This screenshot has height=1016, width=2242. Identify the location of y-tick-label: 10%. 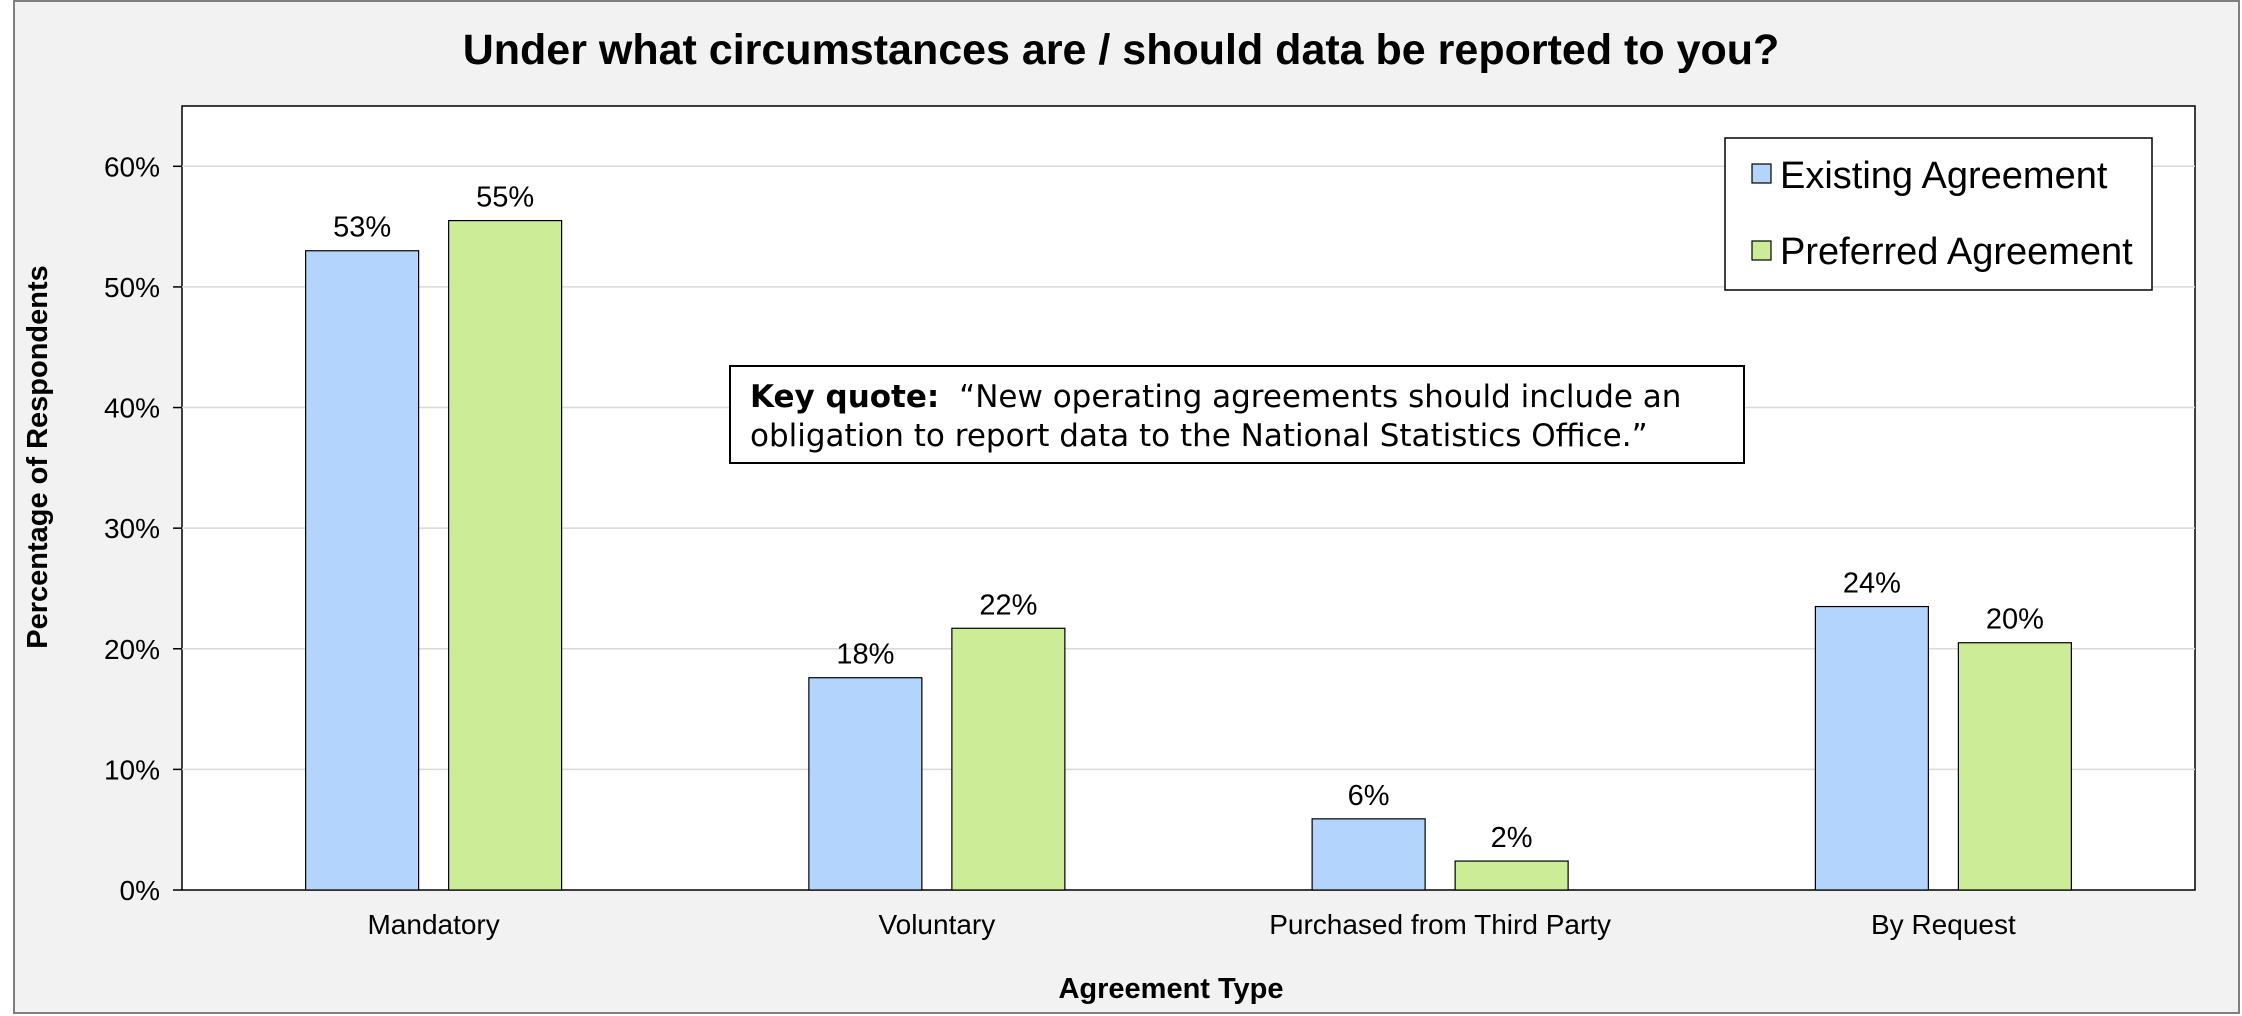
(132, 769).